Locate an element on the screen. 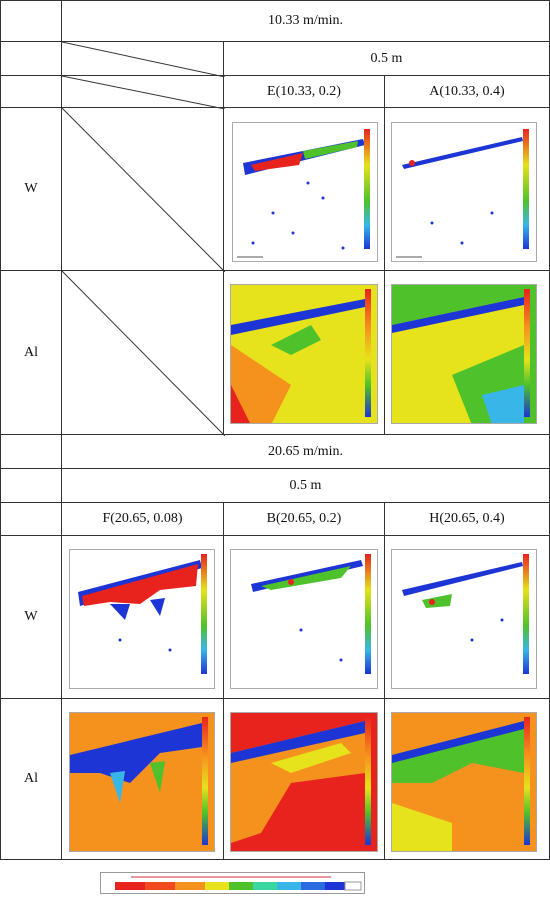  map-image-Al-F is located at coordinates (142, 782).